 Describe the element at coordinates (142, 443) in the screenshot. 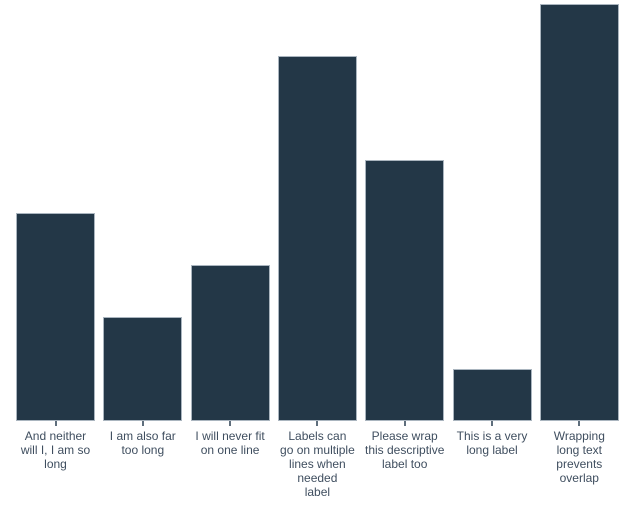

I see `x-category-label: I am also far too long` at that location.